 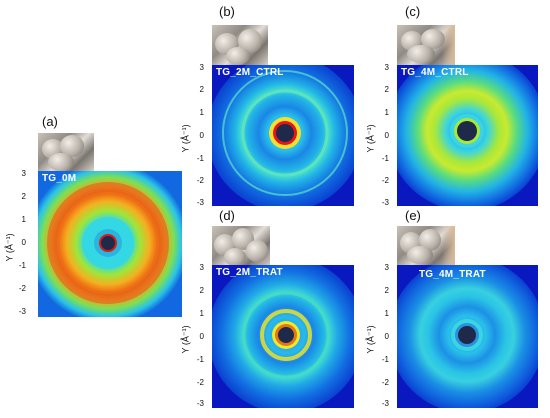 What do you see at coordinates (227, 11) in the screenshot?
I see `panel-letter: (b)` at bounding box center [227, 11].